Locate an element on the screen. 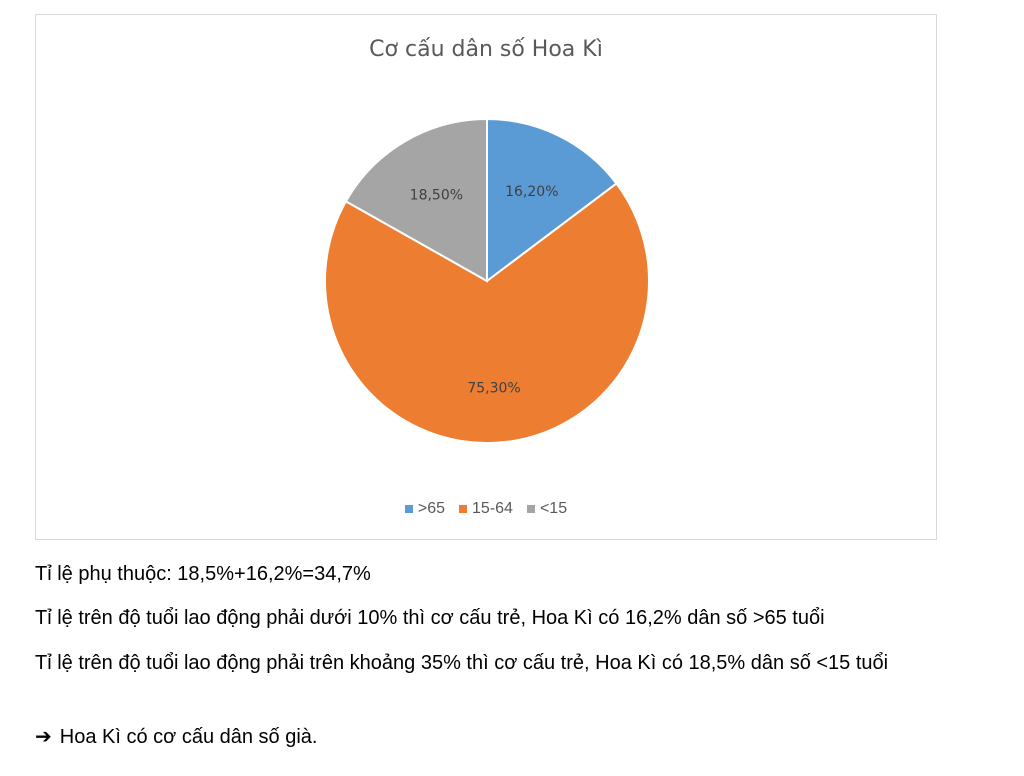  chart-title: Cơ cấu dân số Hoa Kì is located at coordinates (486, 49).